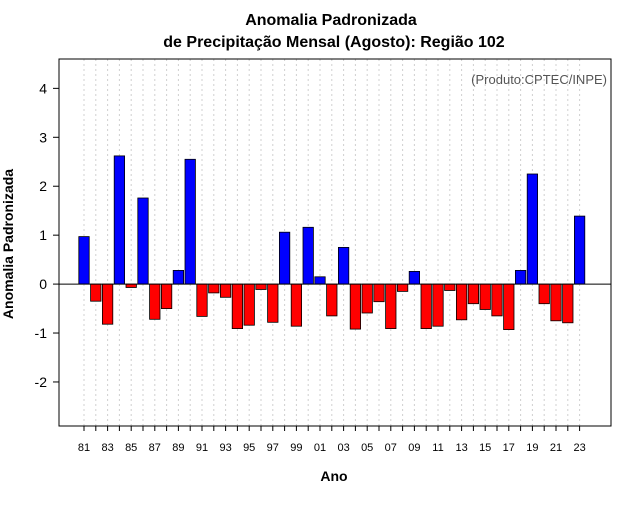  Describe the element at coordinates (249, 448) in the screenshot. I see `x-tick-label: 95` at that location.